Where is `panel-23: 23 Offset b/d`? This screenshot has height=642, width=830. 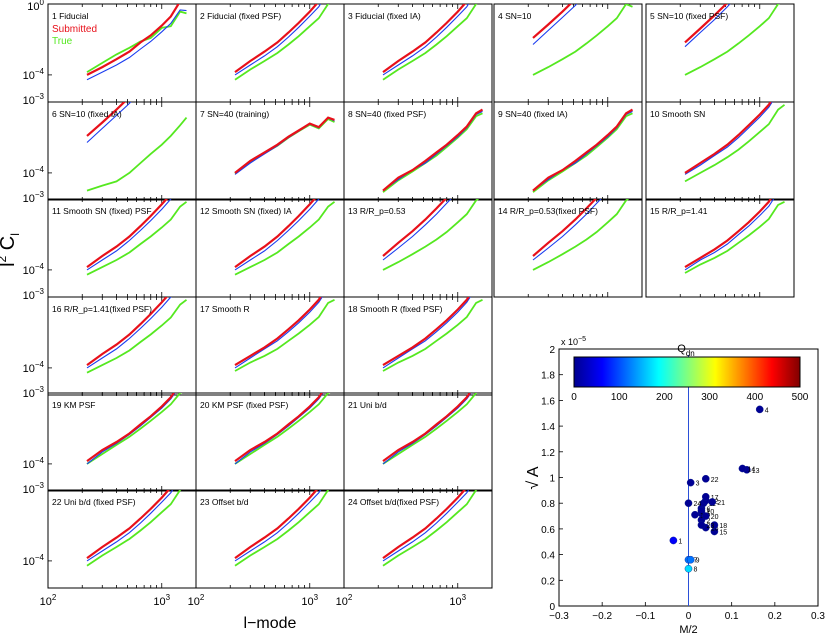
panel-23: 23 Offset b/d is located at coordinates (270, 539).